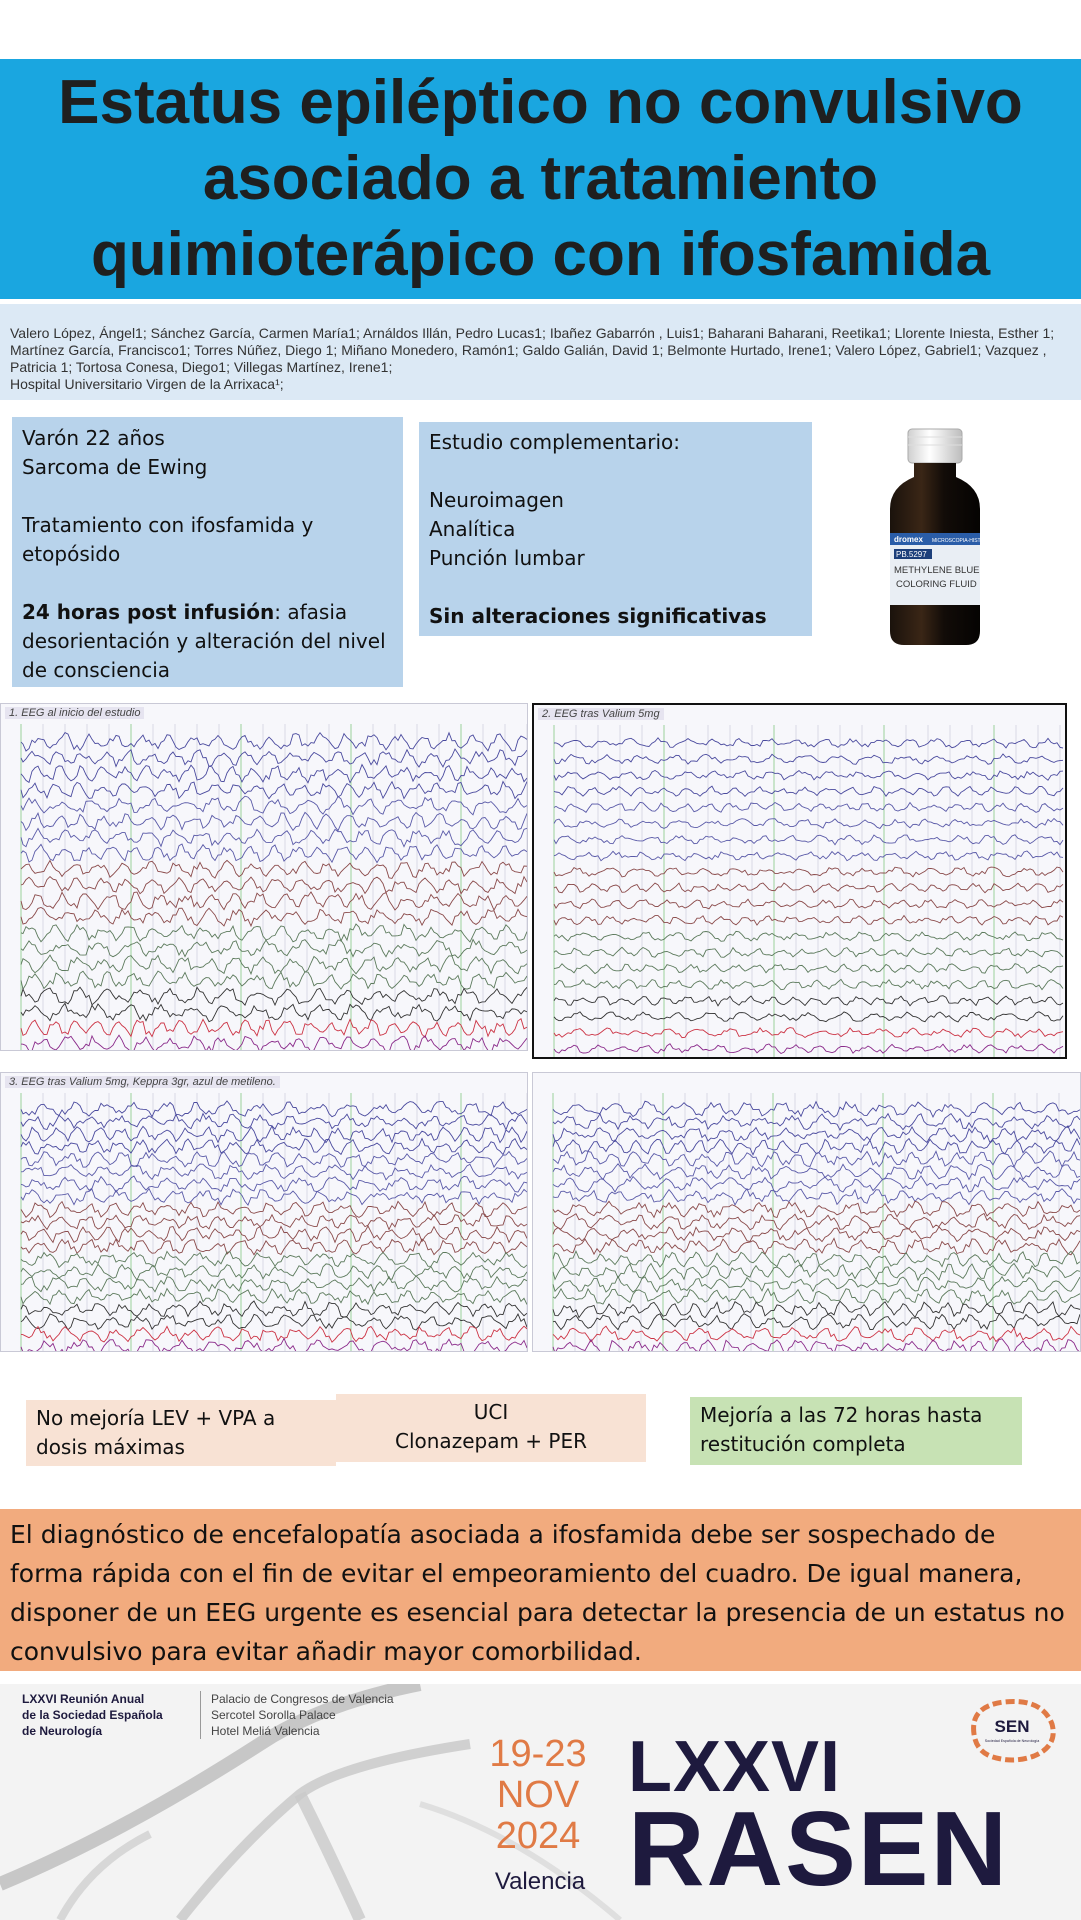 The height and width of the screenshot is (1920, 1081). I want to click on case-treatment: Tratamiento con ifosfamida y etopósido, so click(168, 539).